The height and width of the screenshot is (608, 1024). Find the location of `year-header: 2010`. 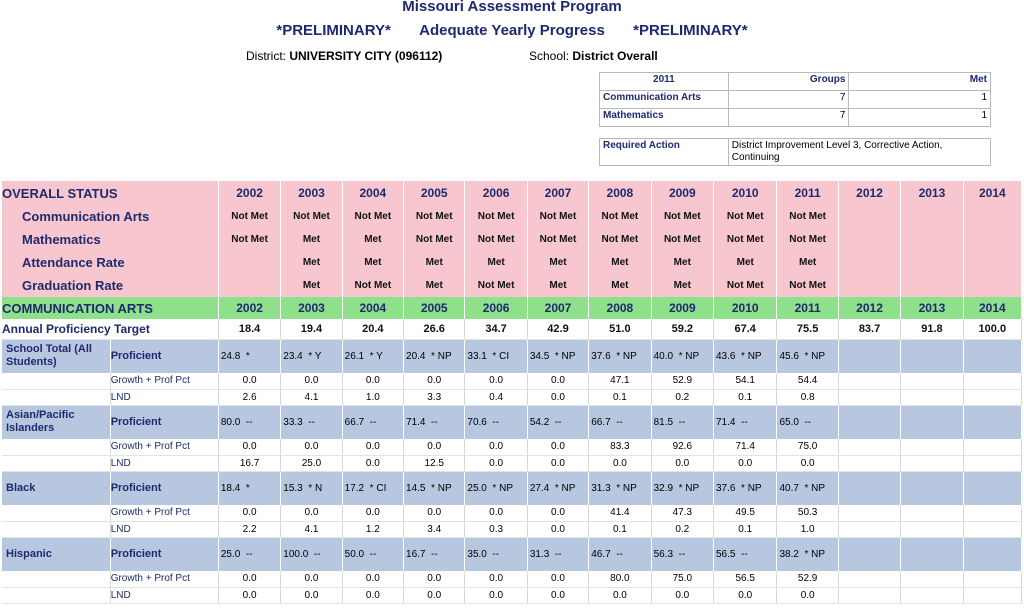

year-header: 2010 is located at coordinates (745, 193).